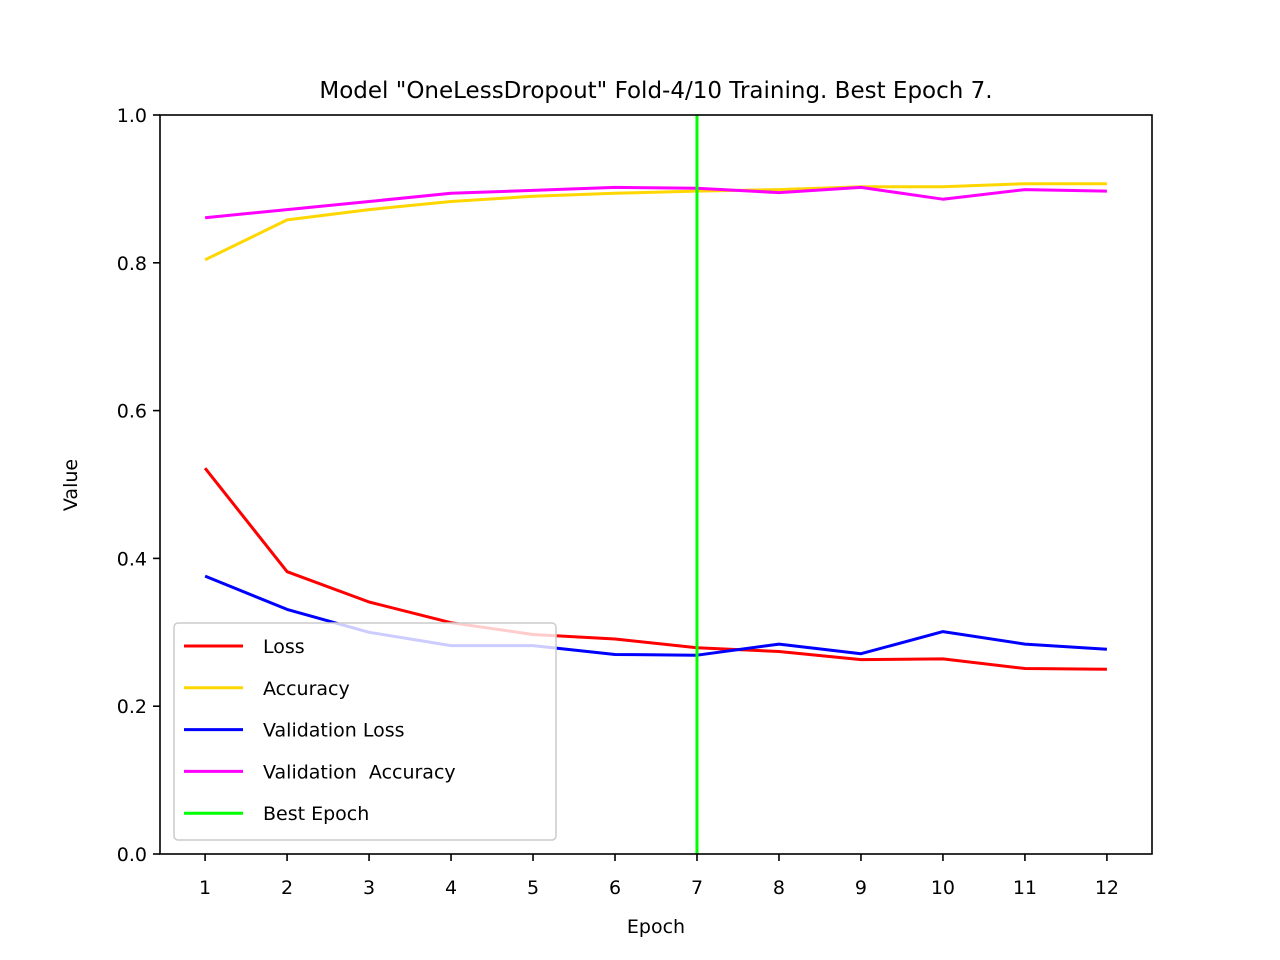 The height and width of the screenshot is (960, 1280). I want to click on y-tick-label: 0.2, so click(132, 707).